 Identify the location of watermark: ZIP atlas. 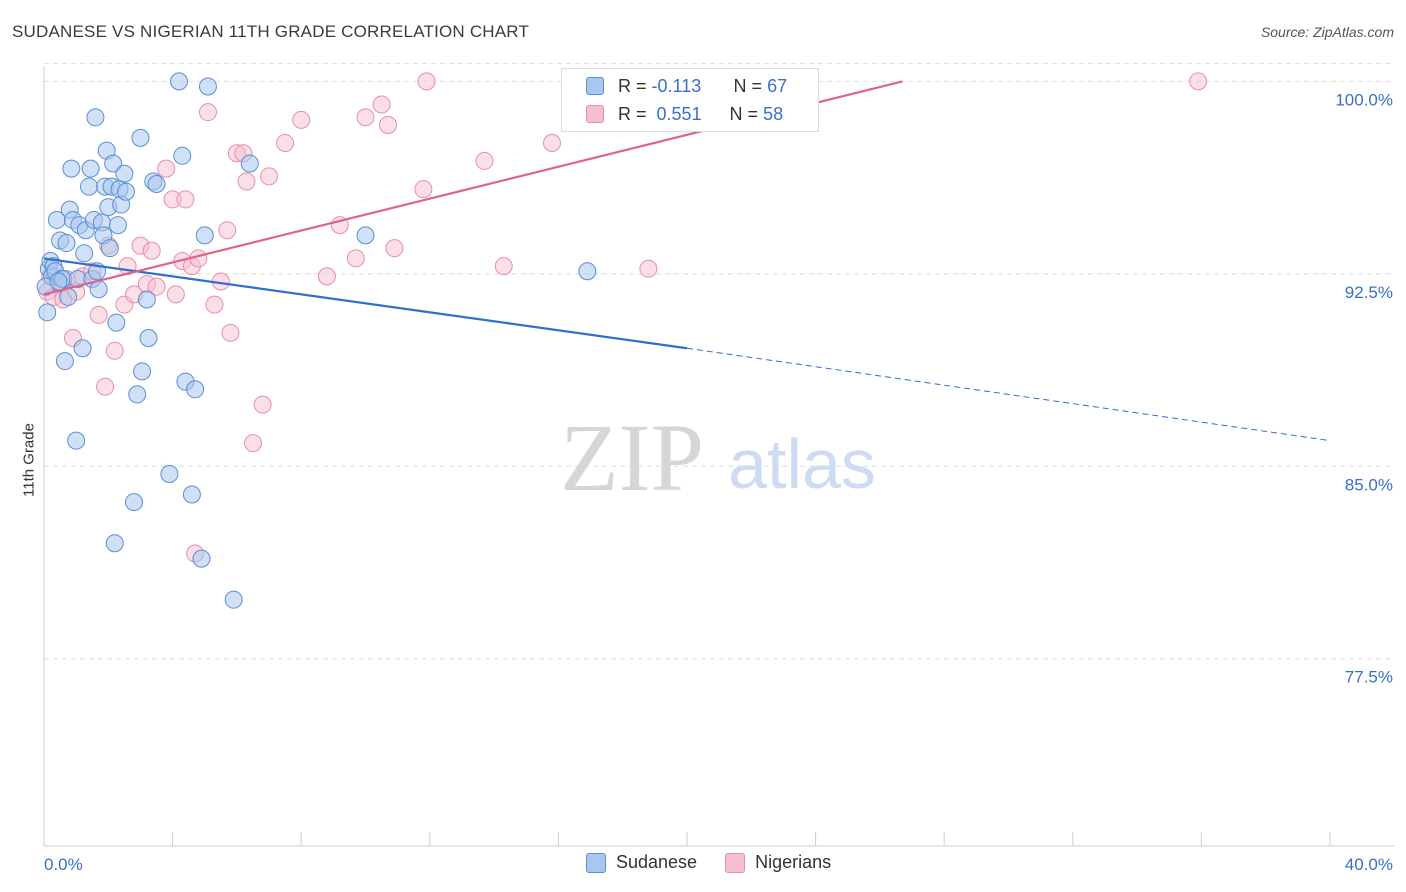
(718, 457).